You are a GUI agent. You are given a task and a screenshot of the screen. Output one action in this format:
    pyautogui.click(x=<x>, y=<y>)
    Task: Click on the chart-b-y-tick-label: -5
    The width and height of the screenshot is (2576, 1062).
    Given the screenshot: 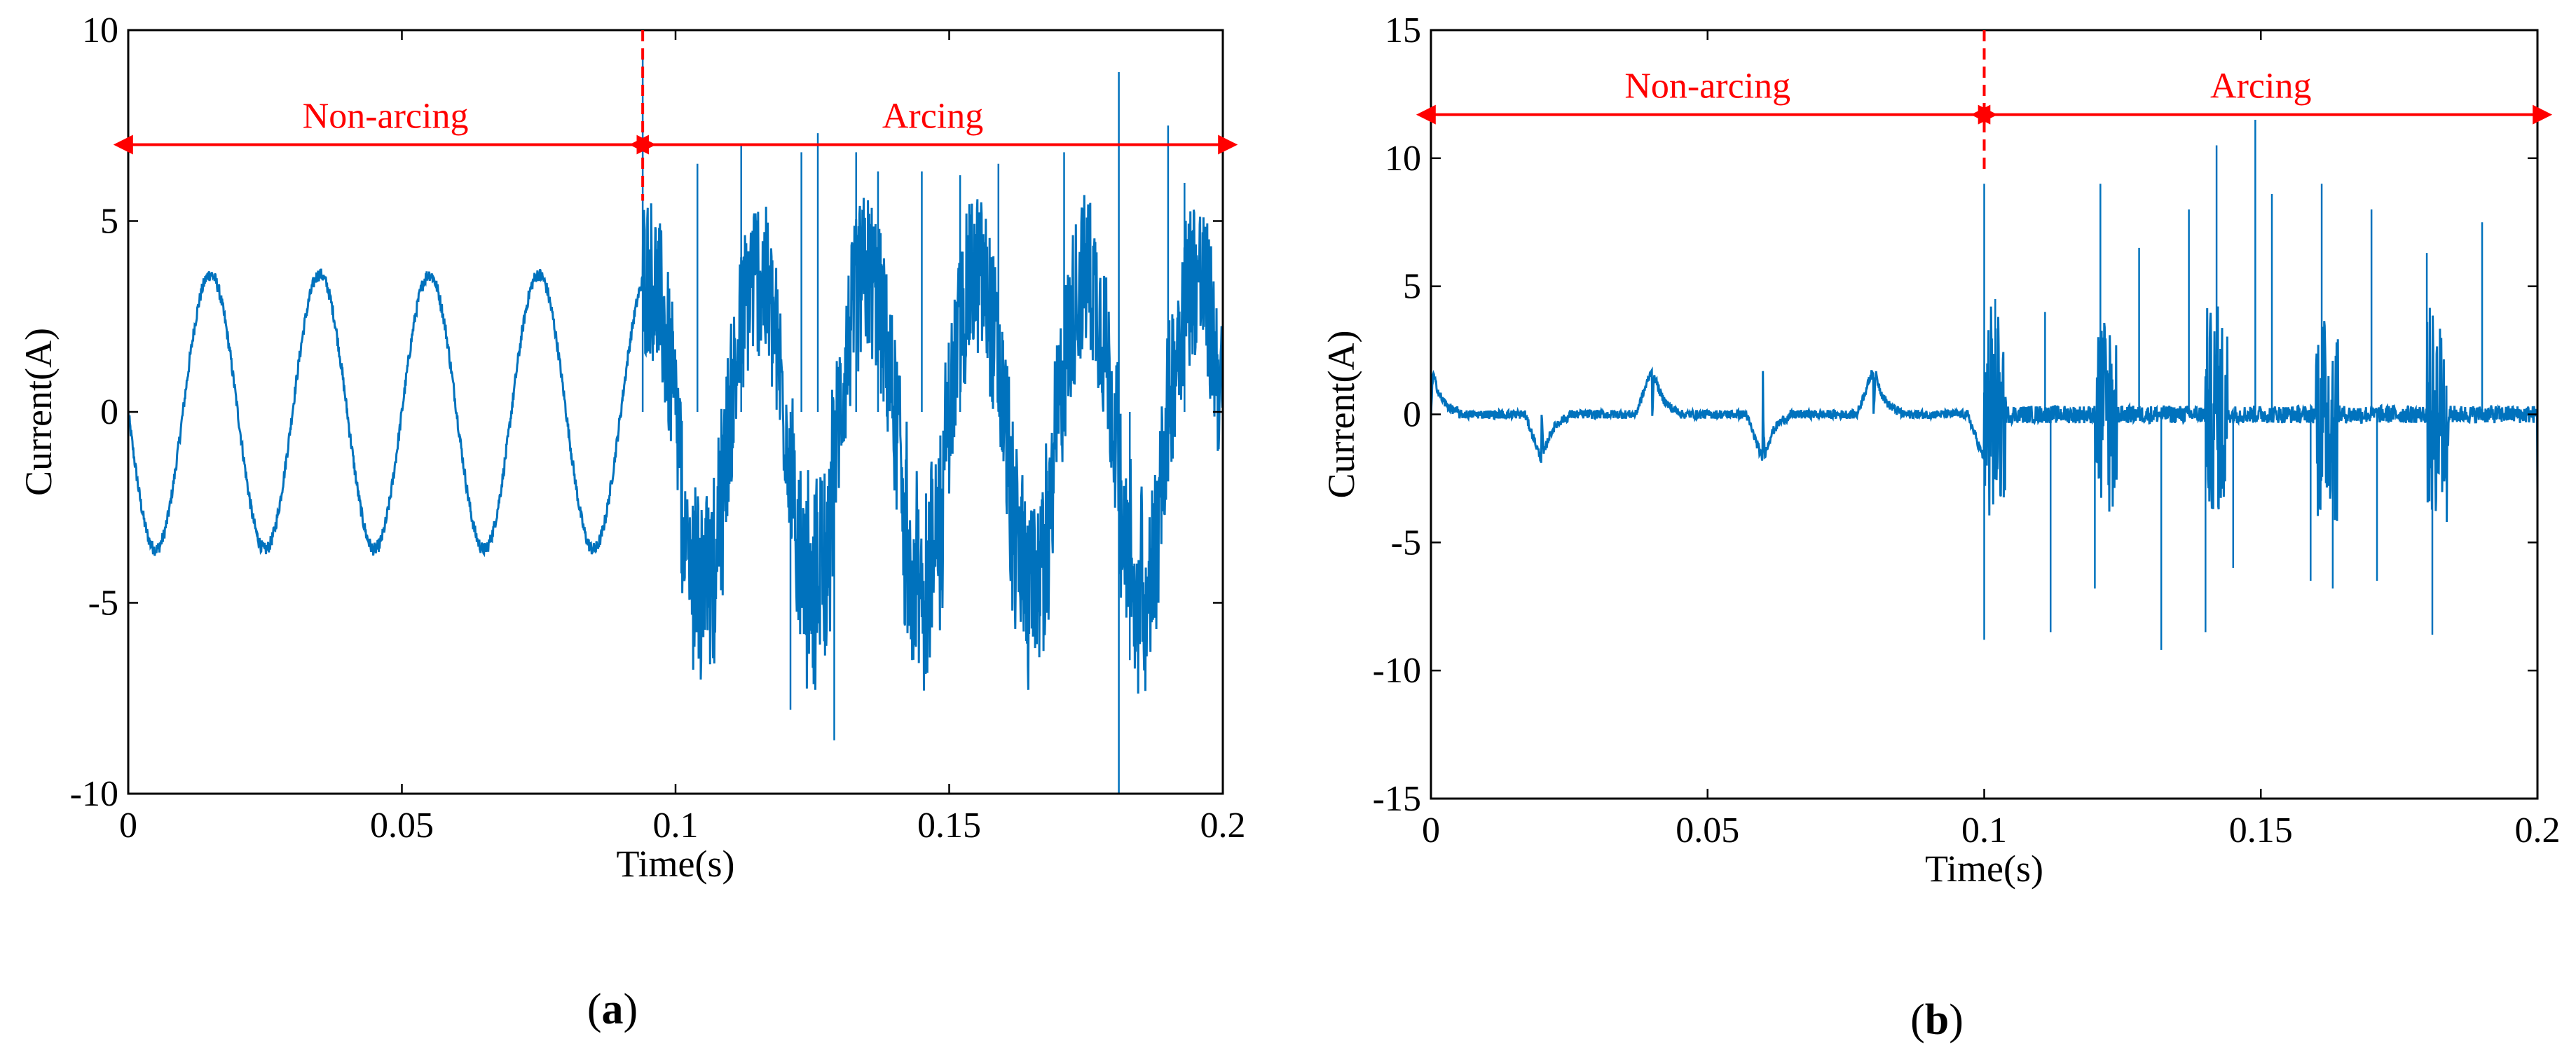 What is the action you would take?
    pyautogui.click(x=1406, y=543)
    